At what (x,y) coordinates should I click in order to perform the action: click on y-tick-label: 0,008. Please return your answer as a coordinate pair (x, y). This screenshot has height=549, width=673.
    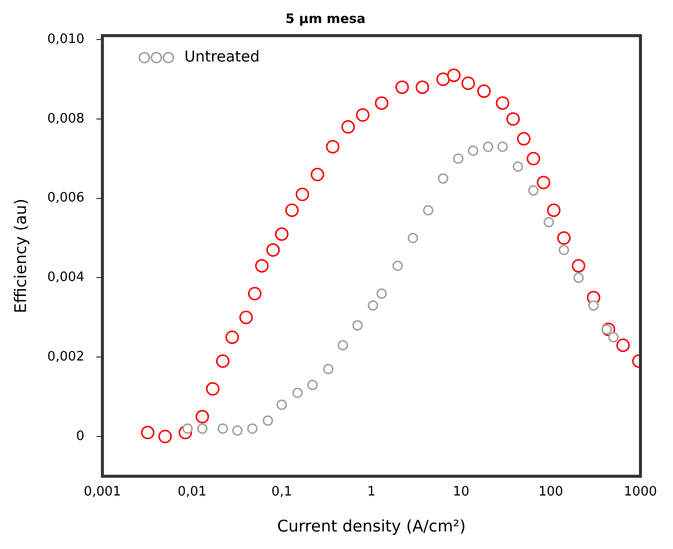
    Looking at the image, I should click on (65, 118).